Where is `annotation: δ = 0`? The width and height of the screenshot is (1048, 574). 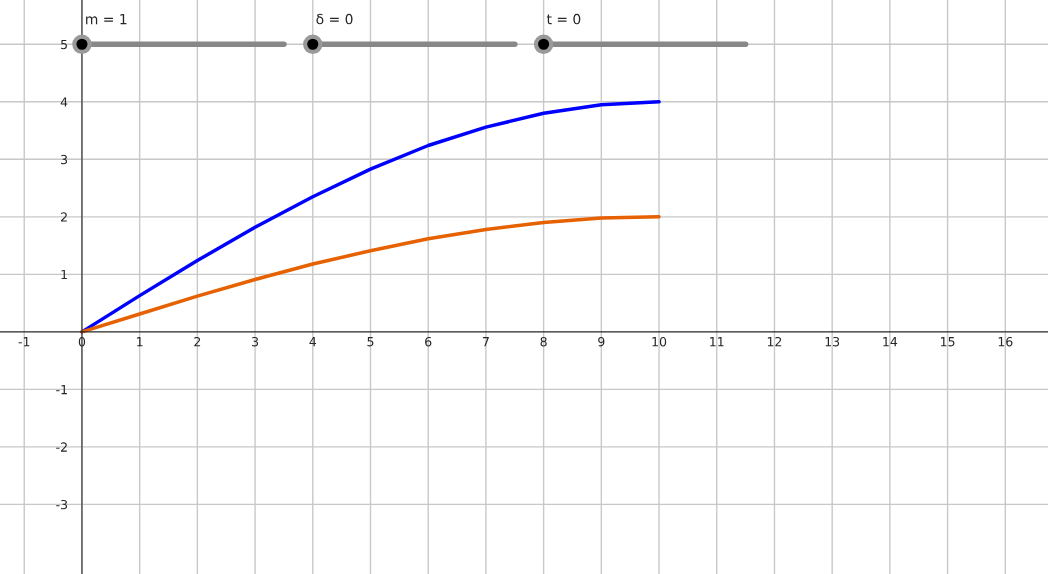 annotation: δ = 0 is located at coordinates (334, 19).